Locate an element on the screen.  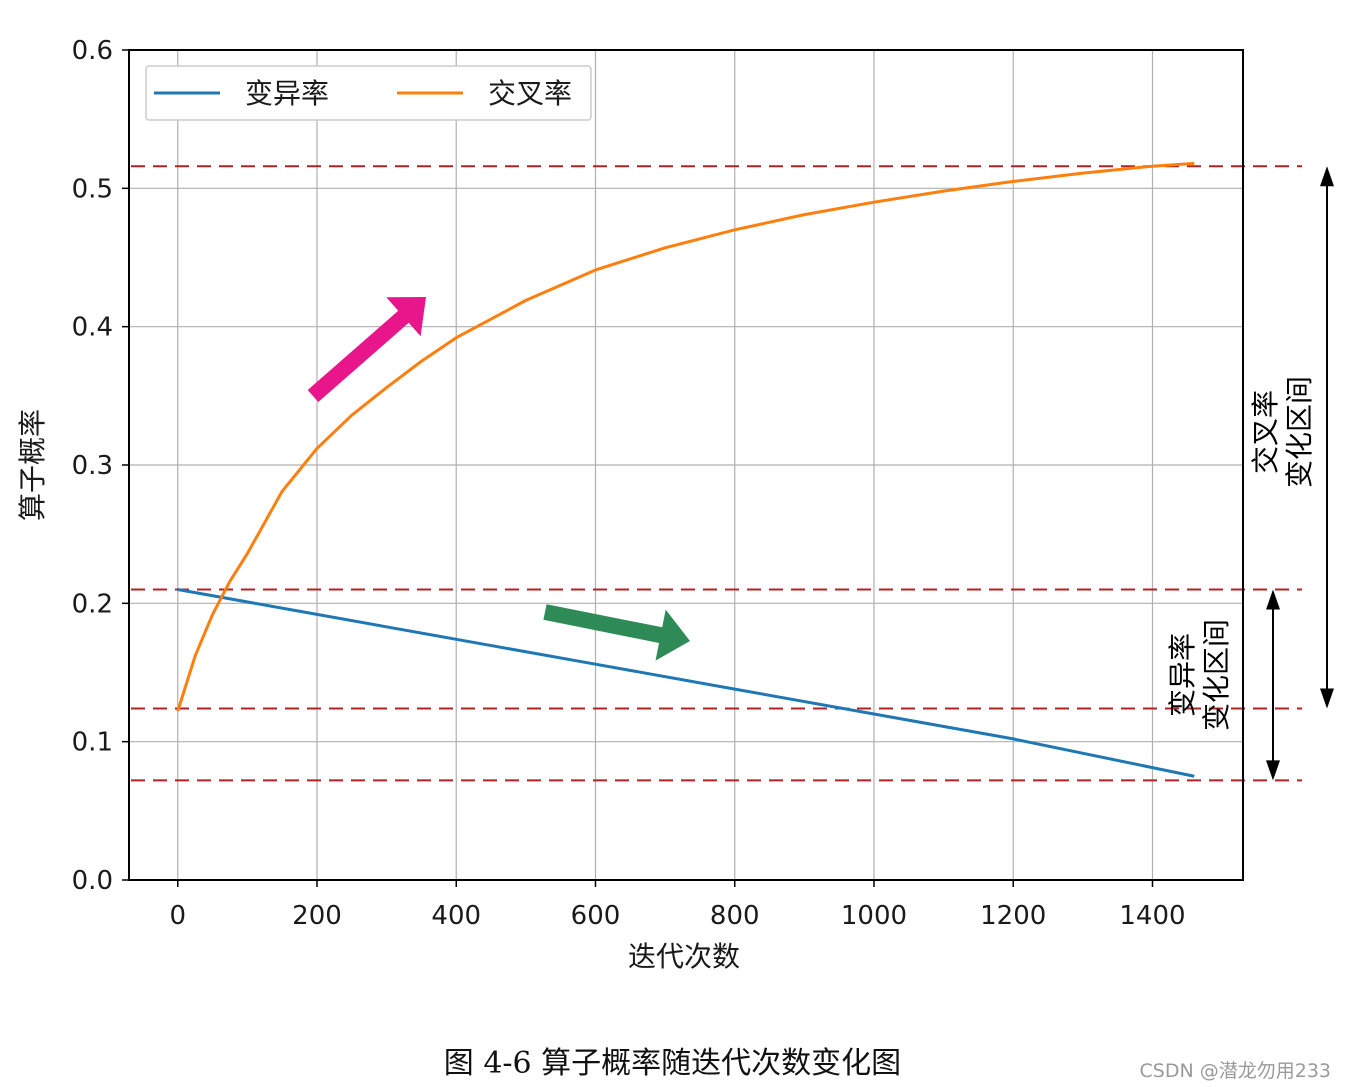
x-tick-label: 1000 is located at coordinates (874, 916).